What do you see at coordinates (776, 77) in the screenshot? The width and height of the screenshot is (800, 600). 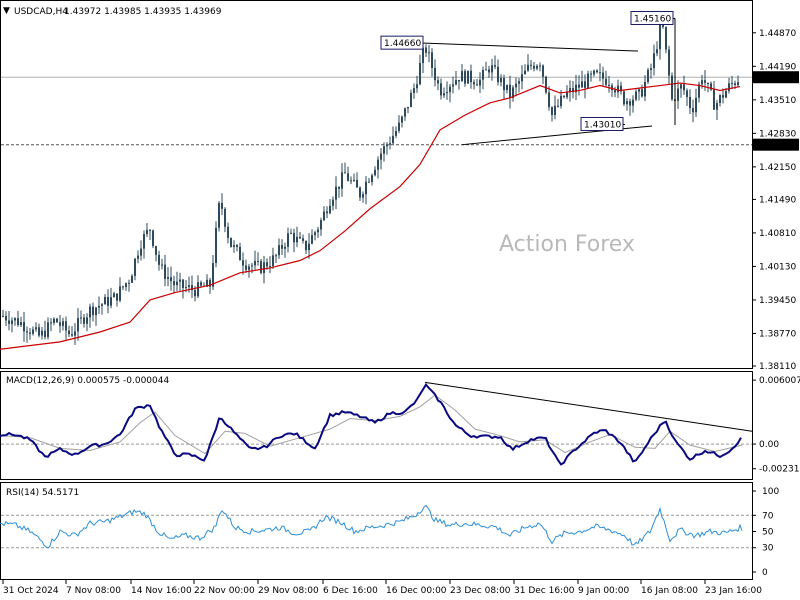 I see `price-tag-box` at bounding box center [776, 77].